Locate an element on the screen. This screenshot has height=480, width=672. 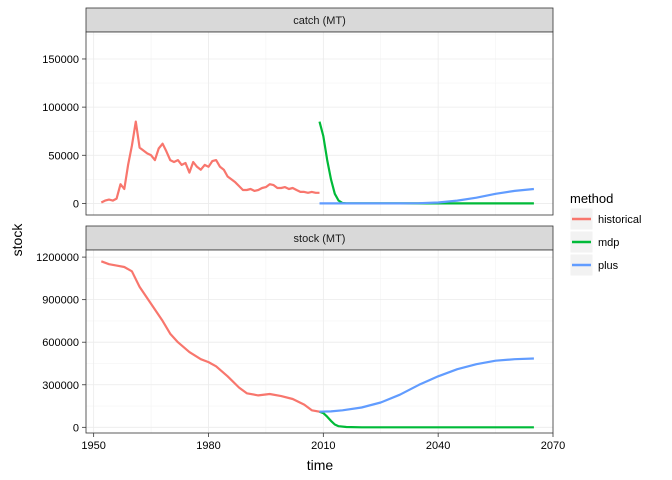
legend-label: historical is located at coordinates (619, 220).